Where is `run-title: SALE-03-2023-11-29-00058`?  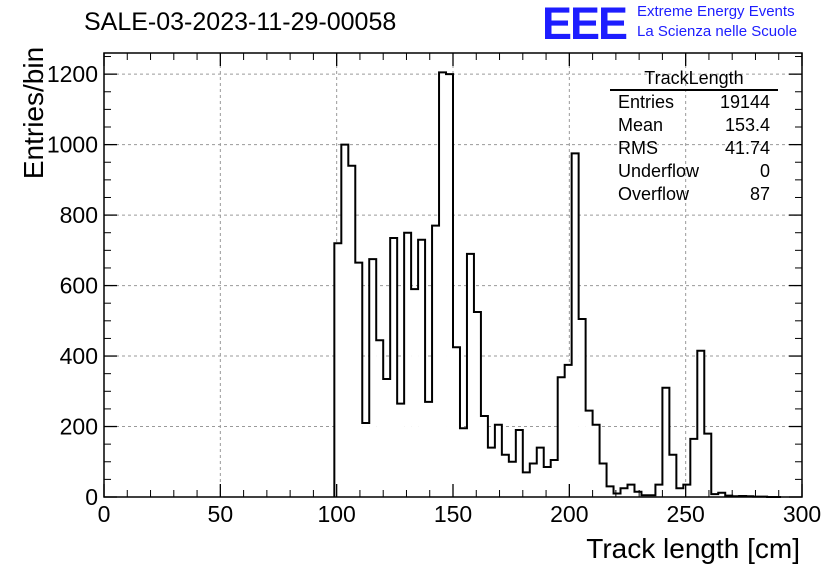
run-title: SALE-03-2023-11-29-00058 is located at coordinates (240, 22).